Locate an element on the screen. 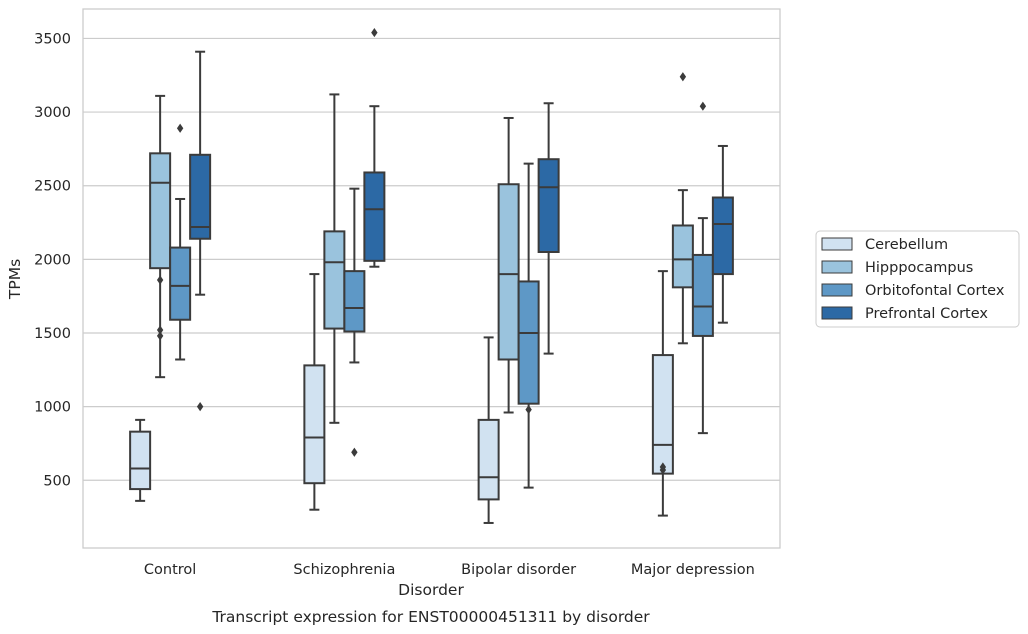  legend-frame is located at coordinates (917, 279).